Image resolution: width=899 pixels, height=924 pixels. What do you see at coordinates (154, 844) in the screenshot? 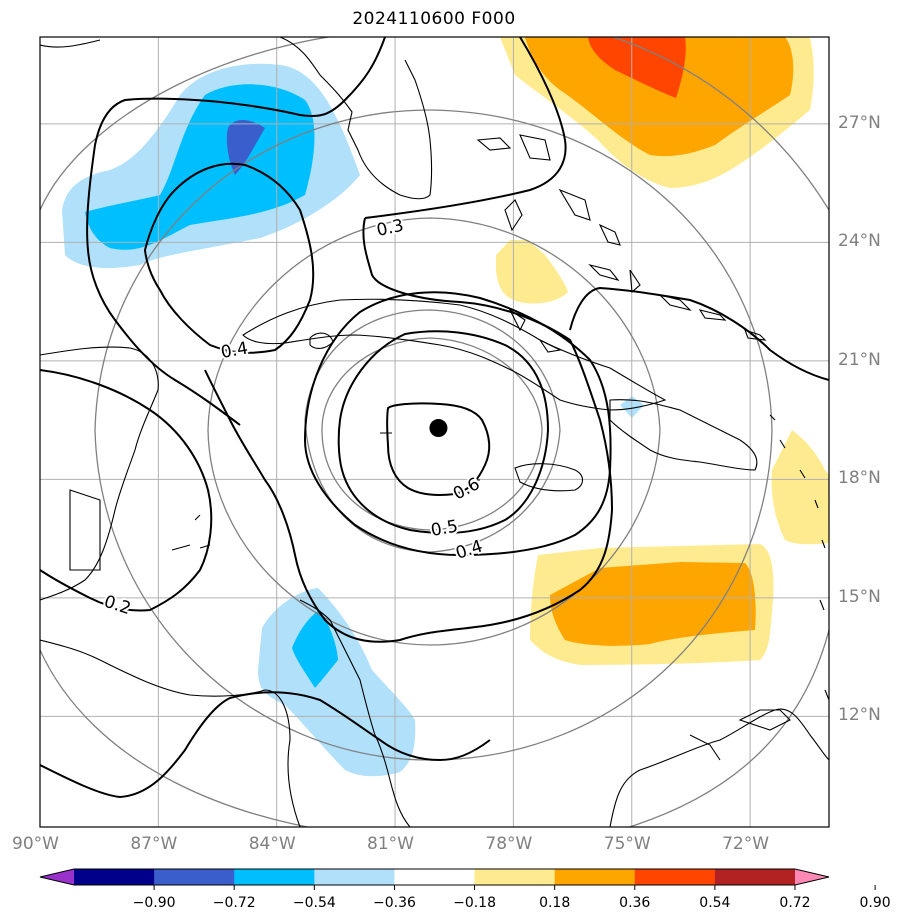
I see `lon-label-1: 87°W` at bounding box center [154, 844].